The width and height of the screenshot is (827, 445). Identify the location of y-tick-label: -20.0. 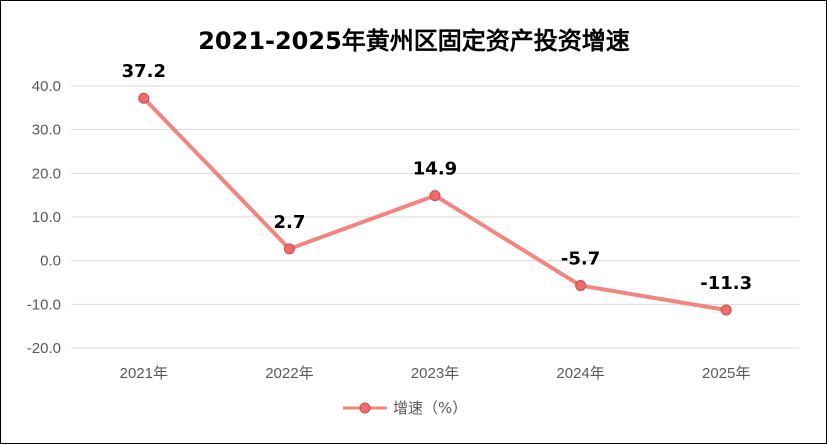
(44, 348).